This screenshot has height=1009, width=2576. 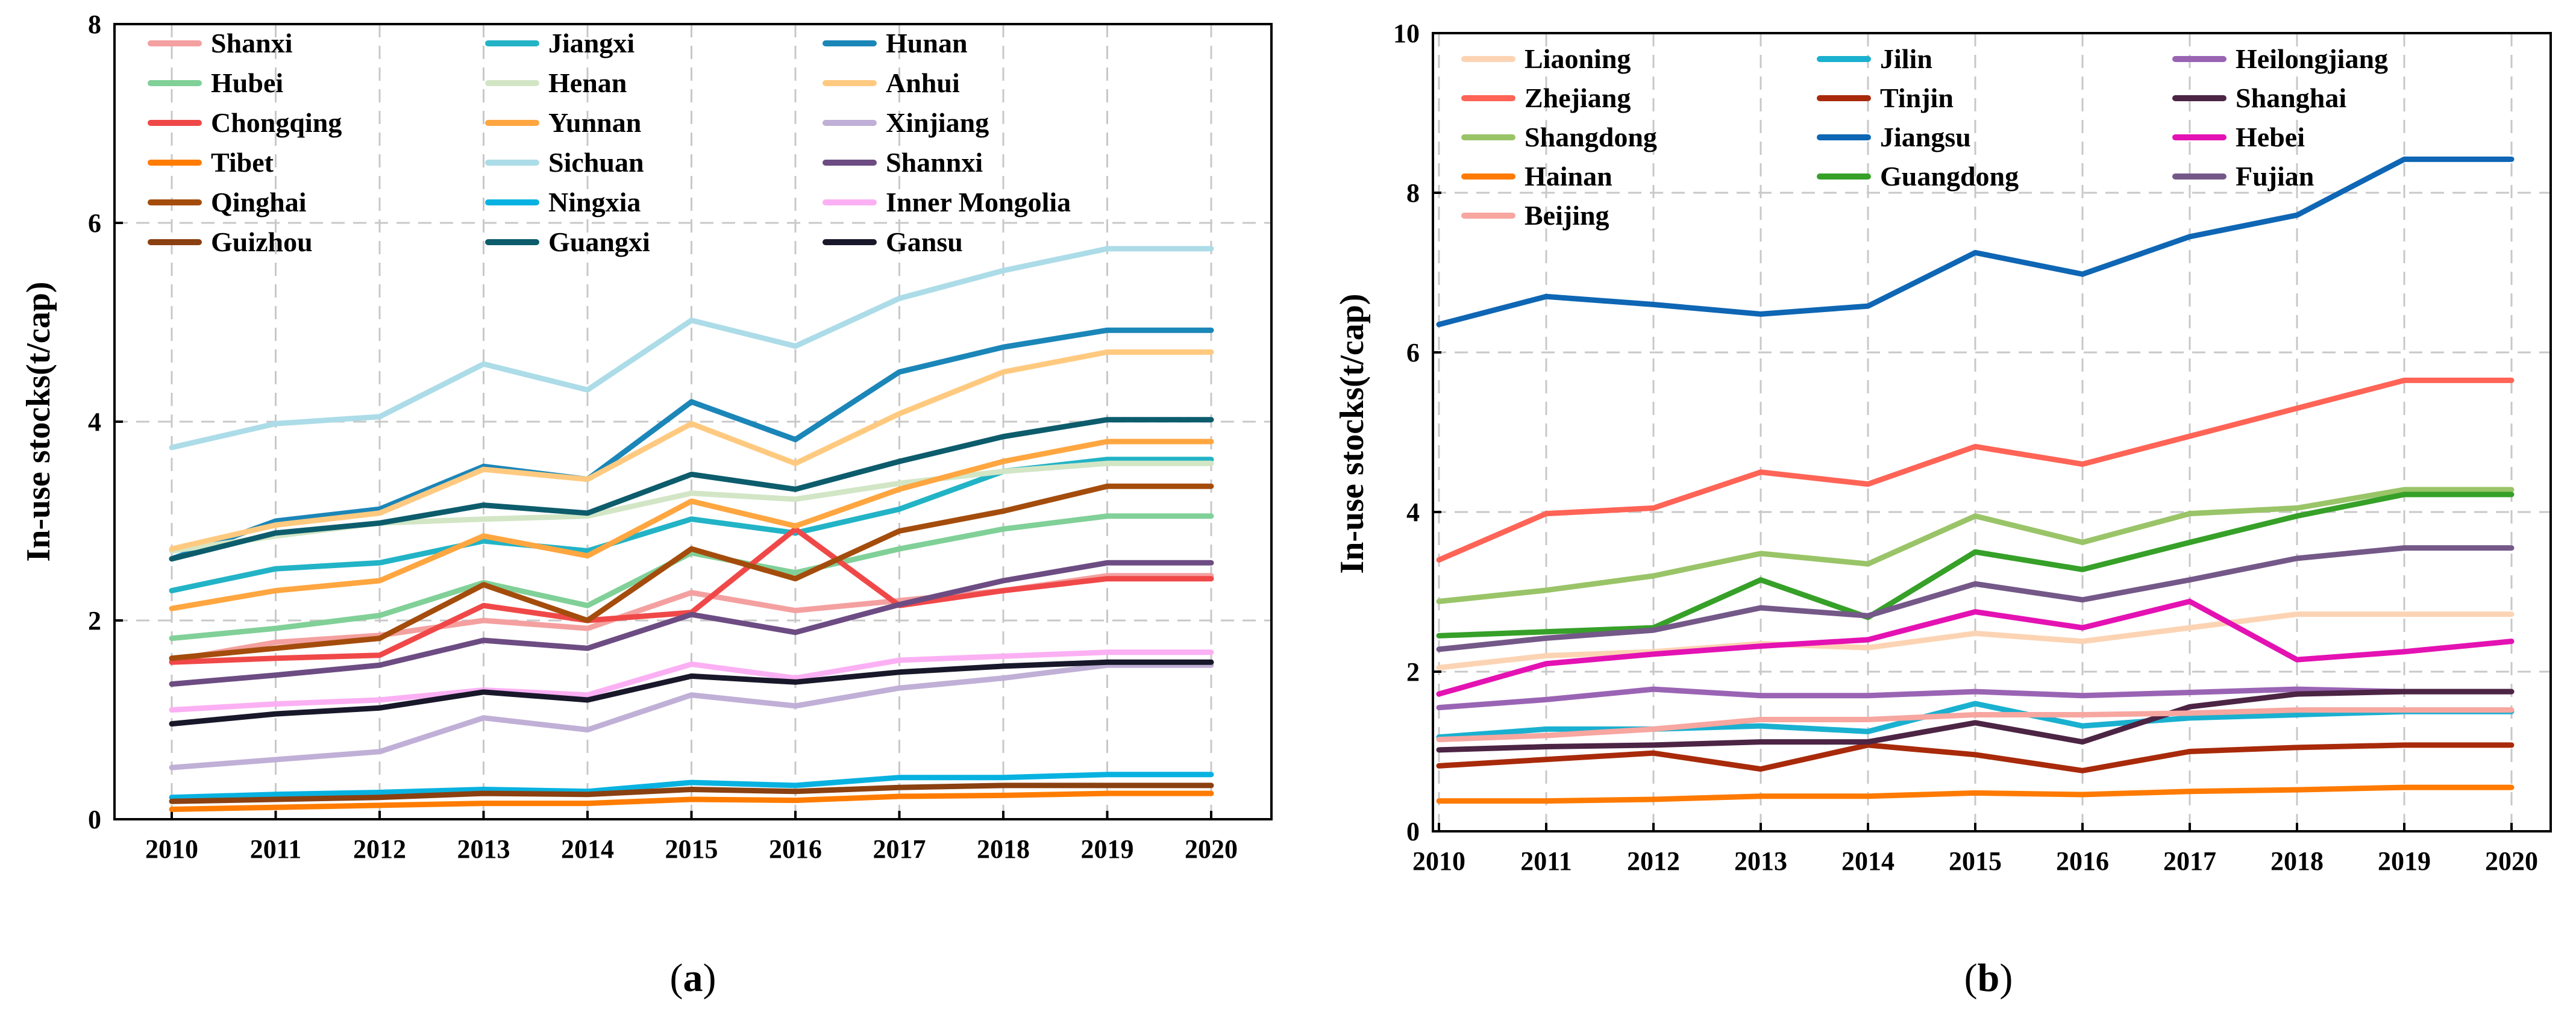 What do you see at coordinates (1568, 177) in the screenshot?
I see `legend-label-hainan: Hainan` at bounding box center [1568, 177].